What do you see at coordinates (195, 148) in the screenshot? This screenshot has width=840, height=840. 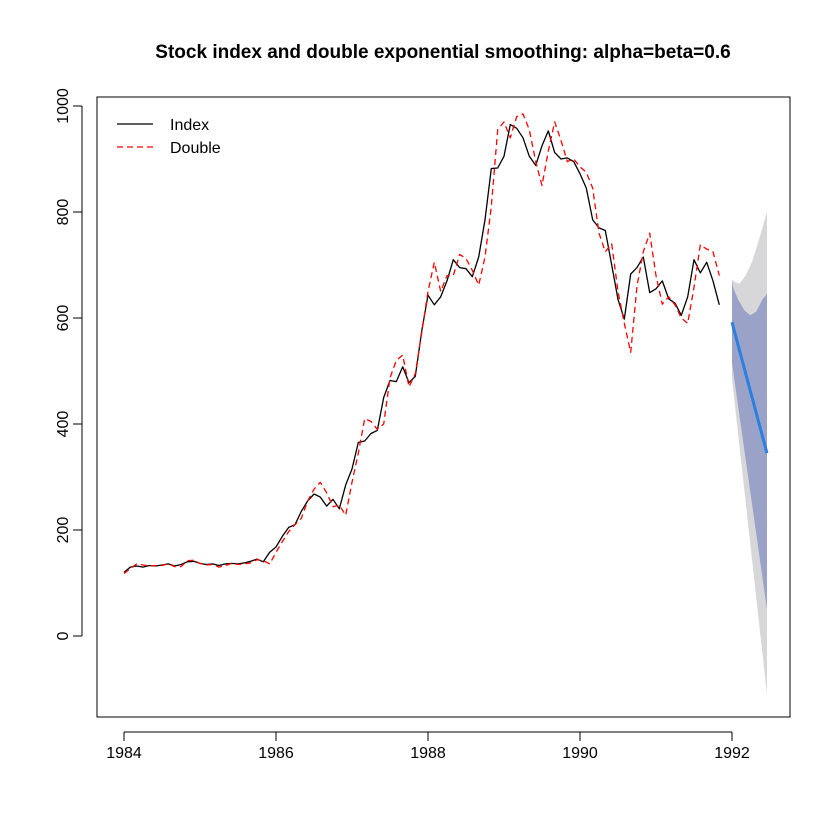 I see `legend-label-double: Double` at bounding box center [195, 148].